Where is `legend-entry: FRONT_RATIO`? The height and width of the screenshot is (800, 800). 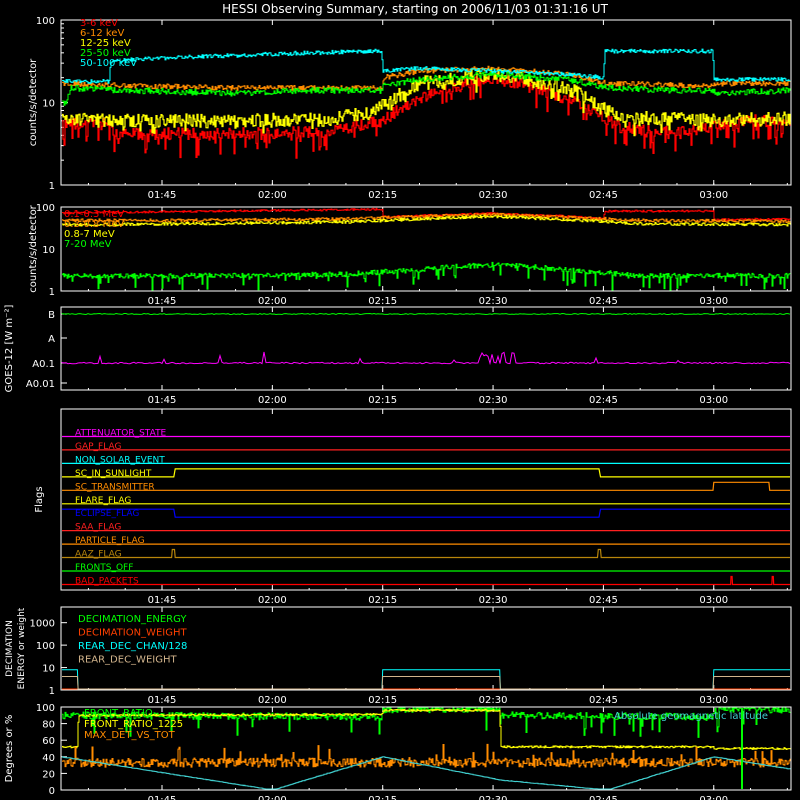 legend-entry: FRONT_RATIO is located at coordinates (118, 713).